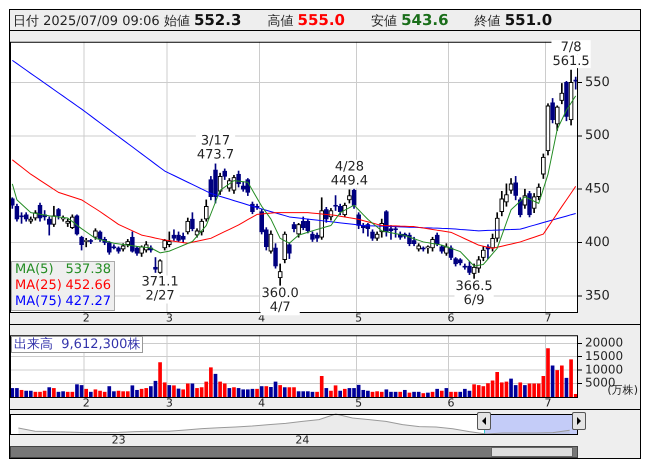  Describe the element at coordinates (262, 403) in the screenshot. I see `x-tick-label: 4` at that location.